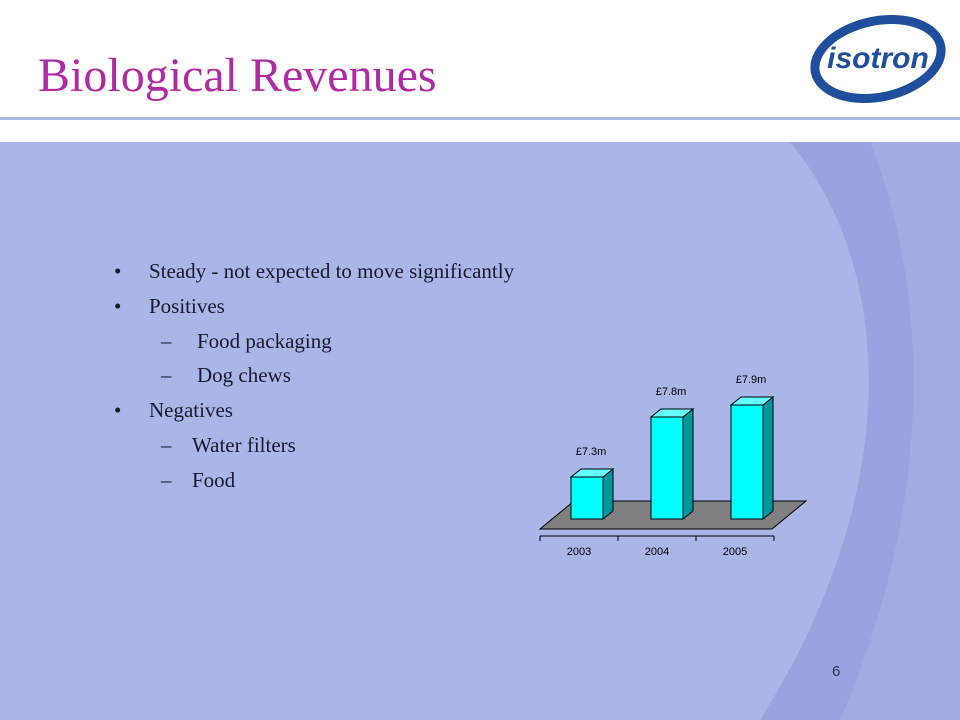 The width and height of the screenshot is (960, 720). I want to click on x-tick-label: 2004, so click(657, 552).